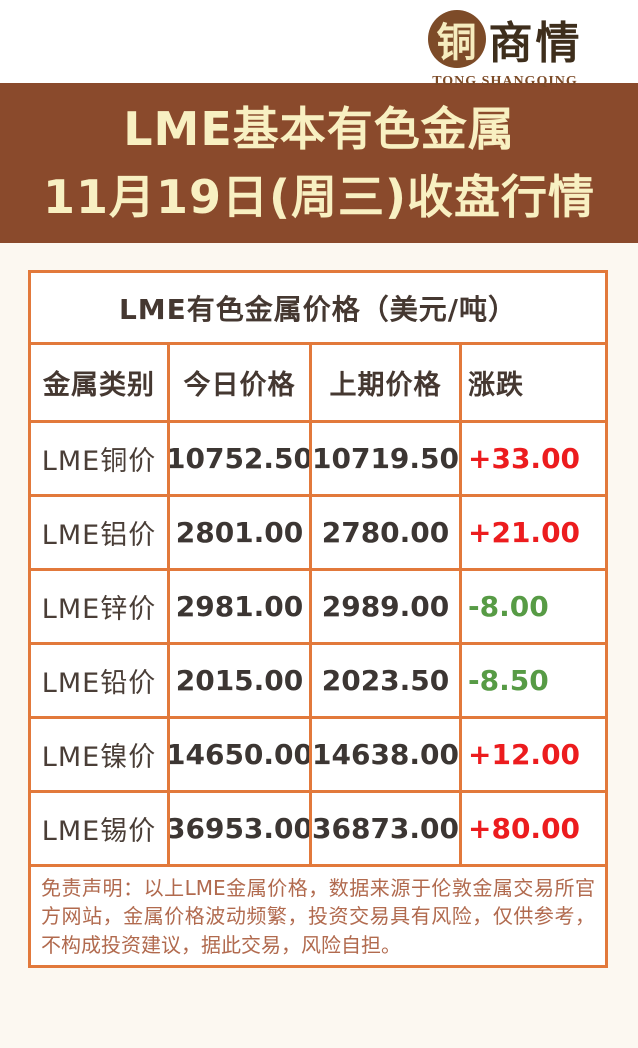 The width and height of the screenshot is (638, 1048). What do you see at coordinates (241, 606) in the screenshot?
I see `today-price-cell: 2981.00` at bounding box center [241, 606].